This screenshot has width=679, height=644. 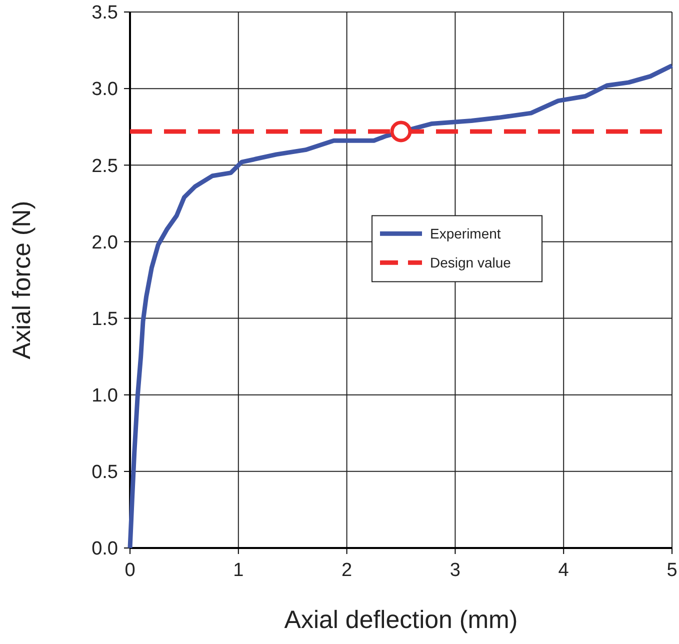 I want to click on y-axis-title: Axial force (N), so click(x=22, y=280).